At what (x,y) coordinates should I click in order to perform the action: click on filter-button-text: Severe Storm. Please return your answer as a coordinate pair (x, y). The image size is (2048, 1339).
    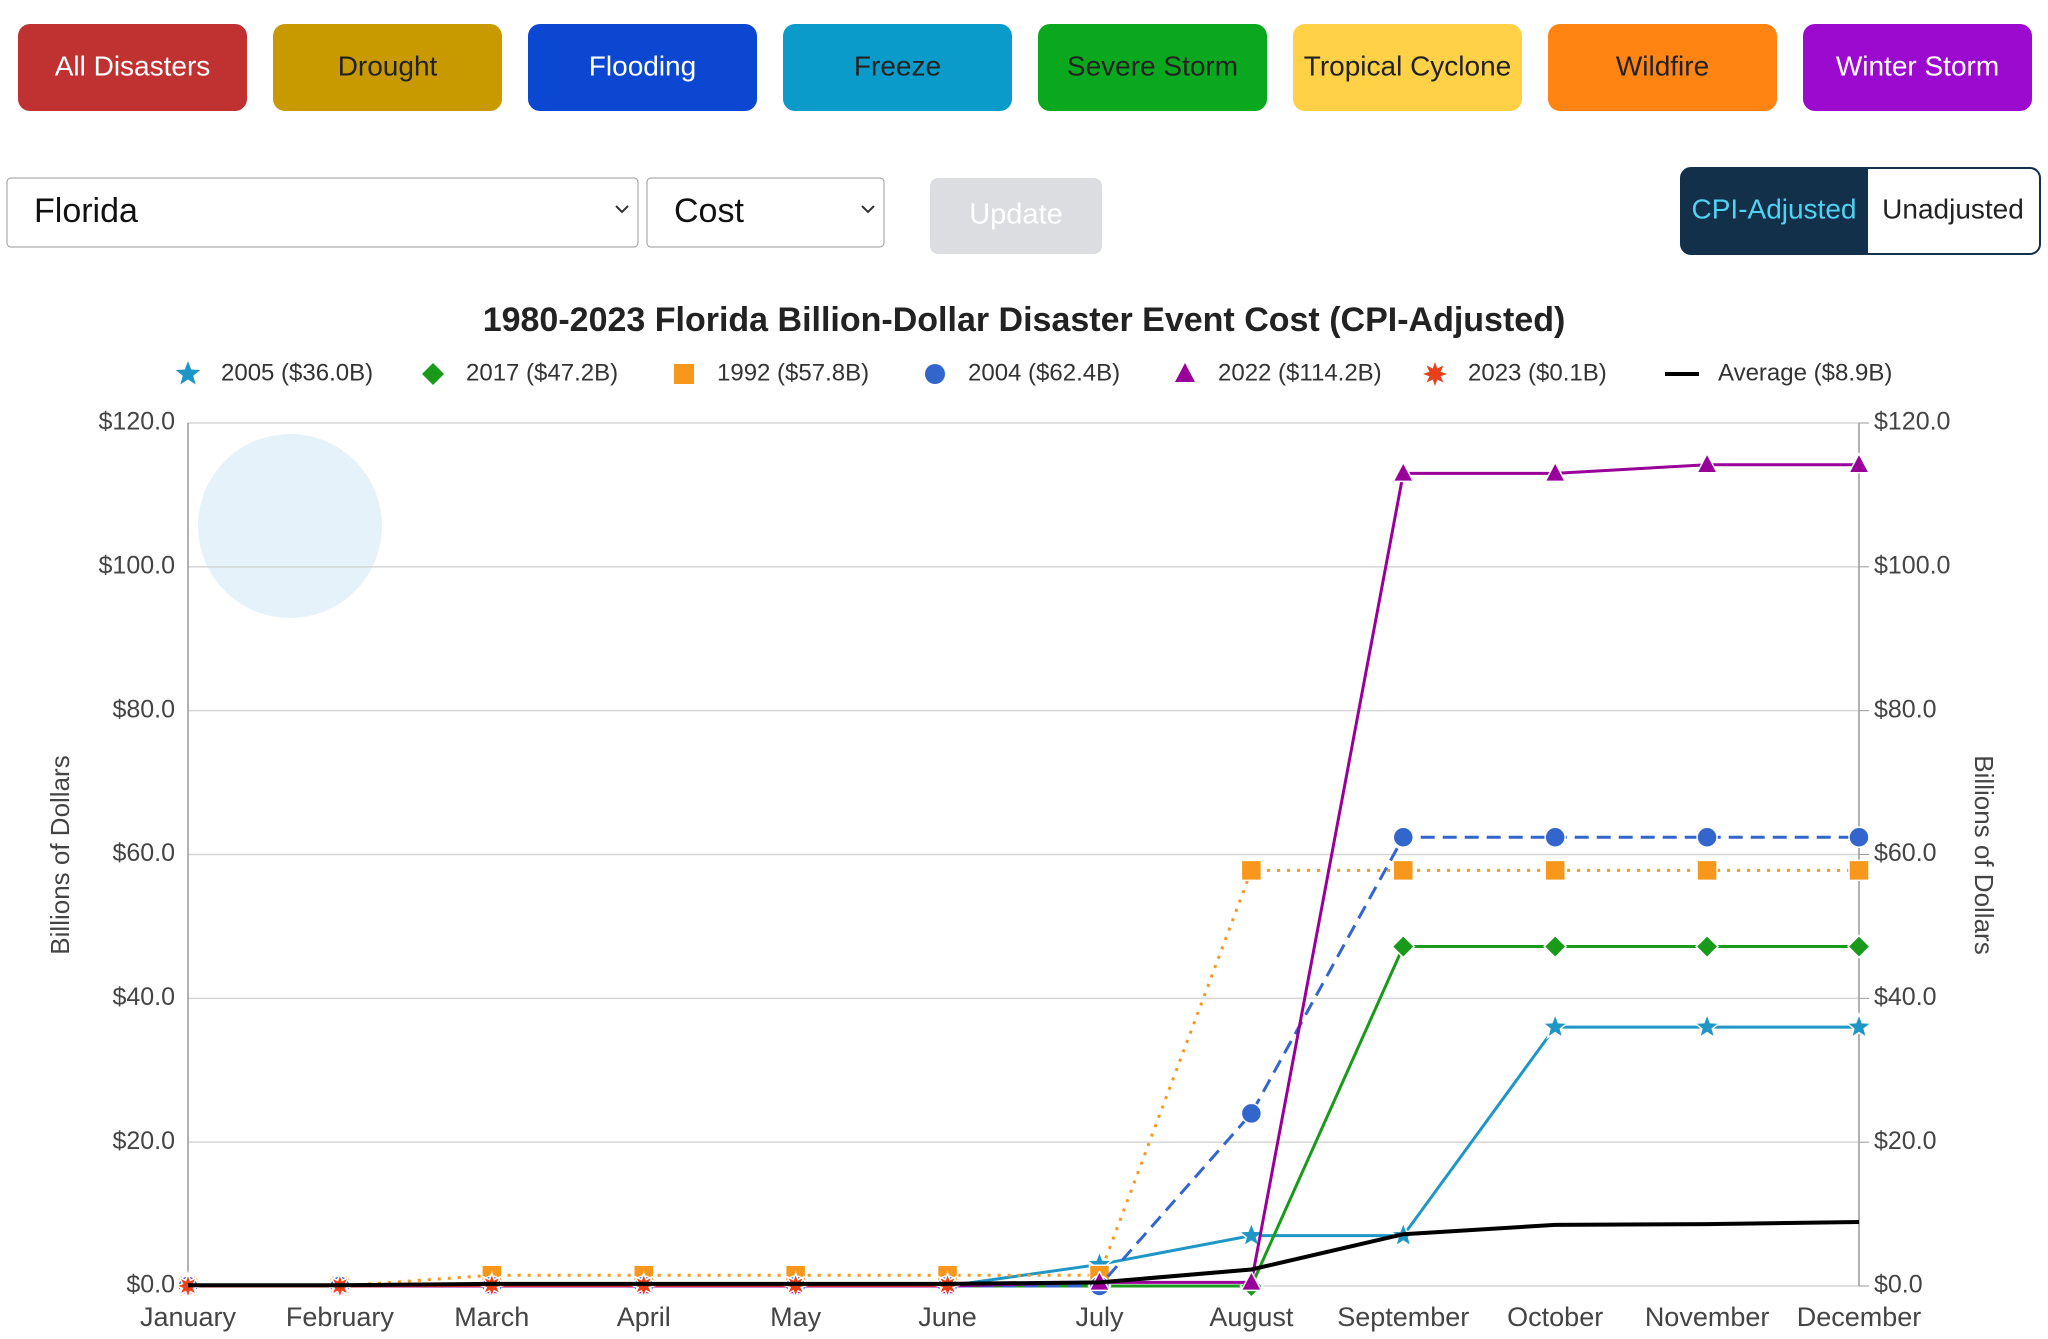
    Looking at the image, I should click on (1152, 65).